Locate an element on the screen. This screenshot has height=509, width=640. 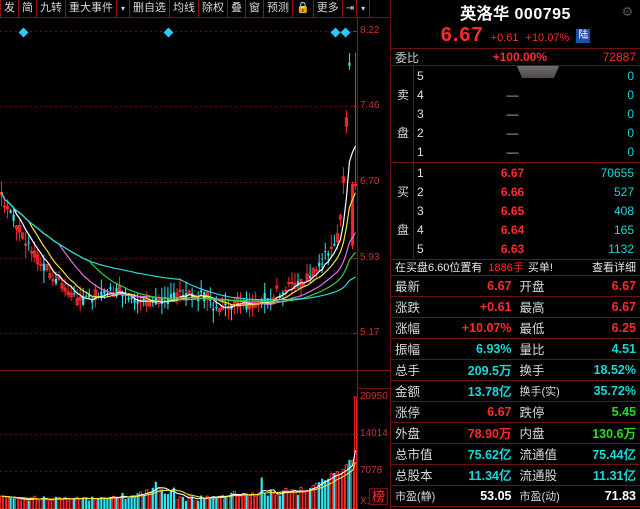
buy-order-row: 3 6.65 408 is located at coordinates (515, 210).